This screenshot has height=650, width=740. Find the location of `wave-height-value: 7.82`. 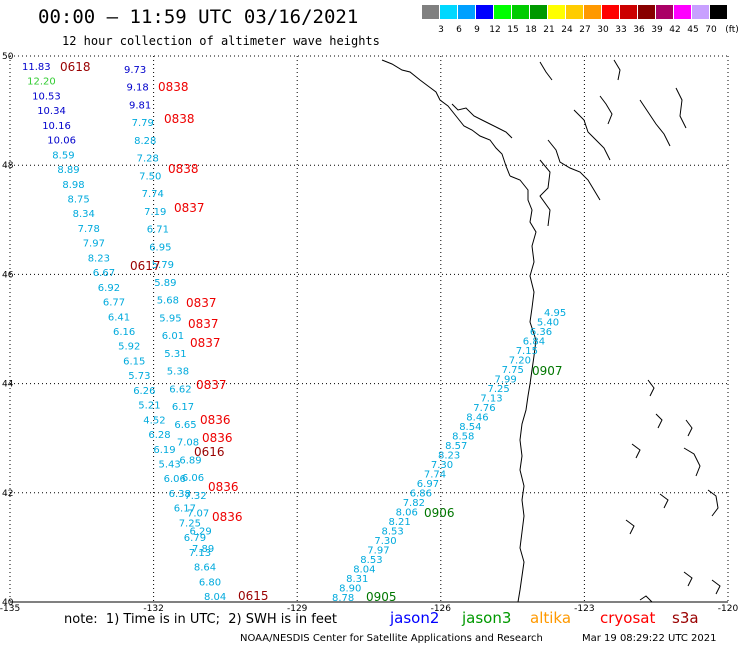

wave-height-value: 7.82 is located at coordinates (414, 503).